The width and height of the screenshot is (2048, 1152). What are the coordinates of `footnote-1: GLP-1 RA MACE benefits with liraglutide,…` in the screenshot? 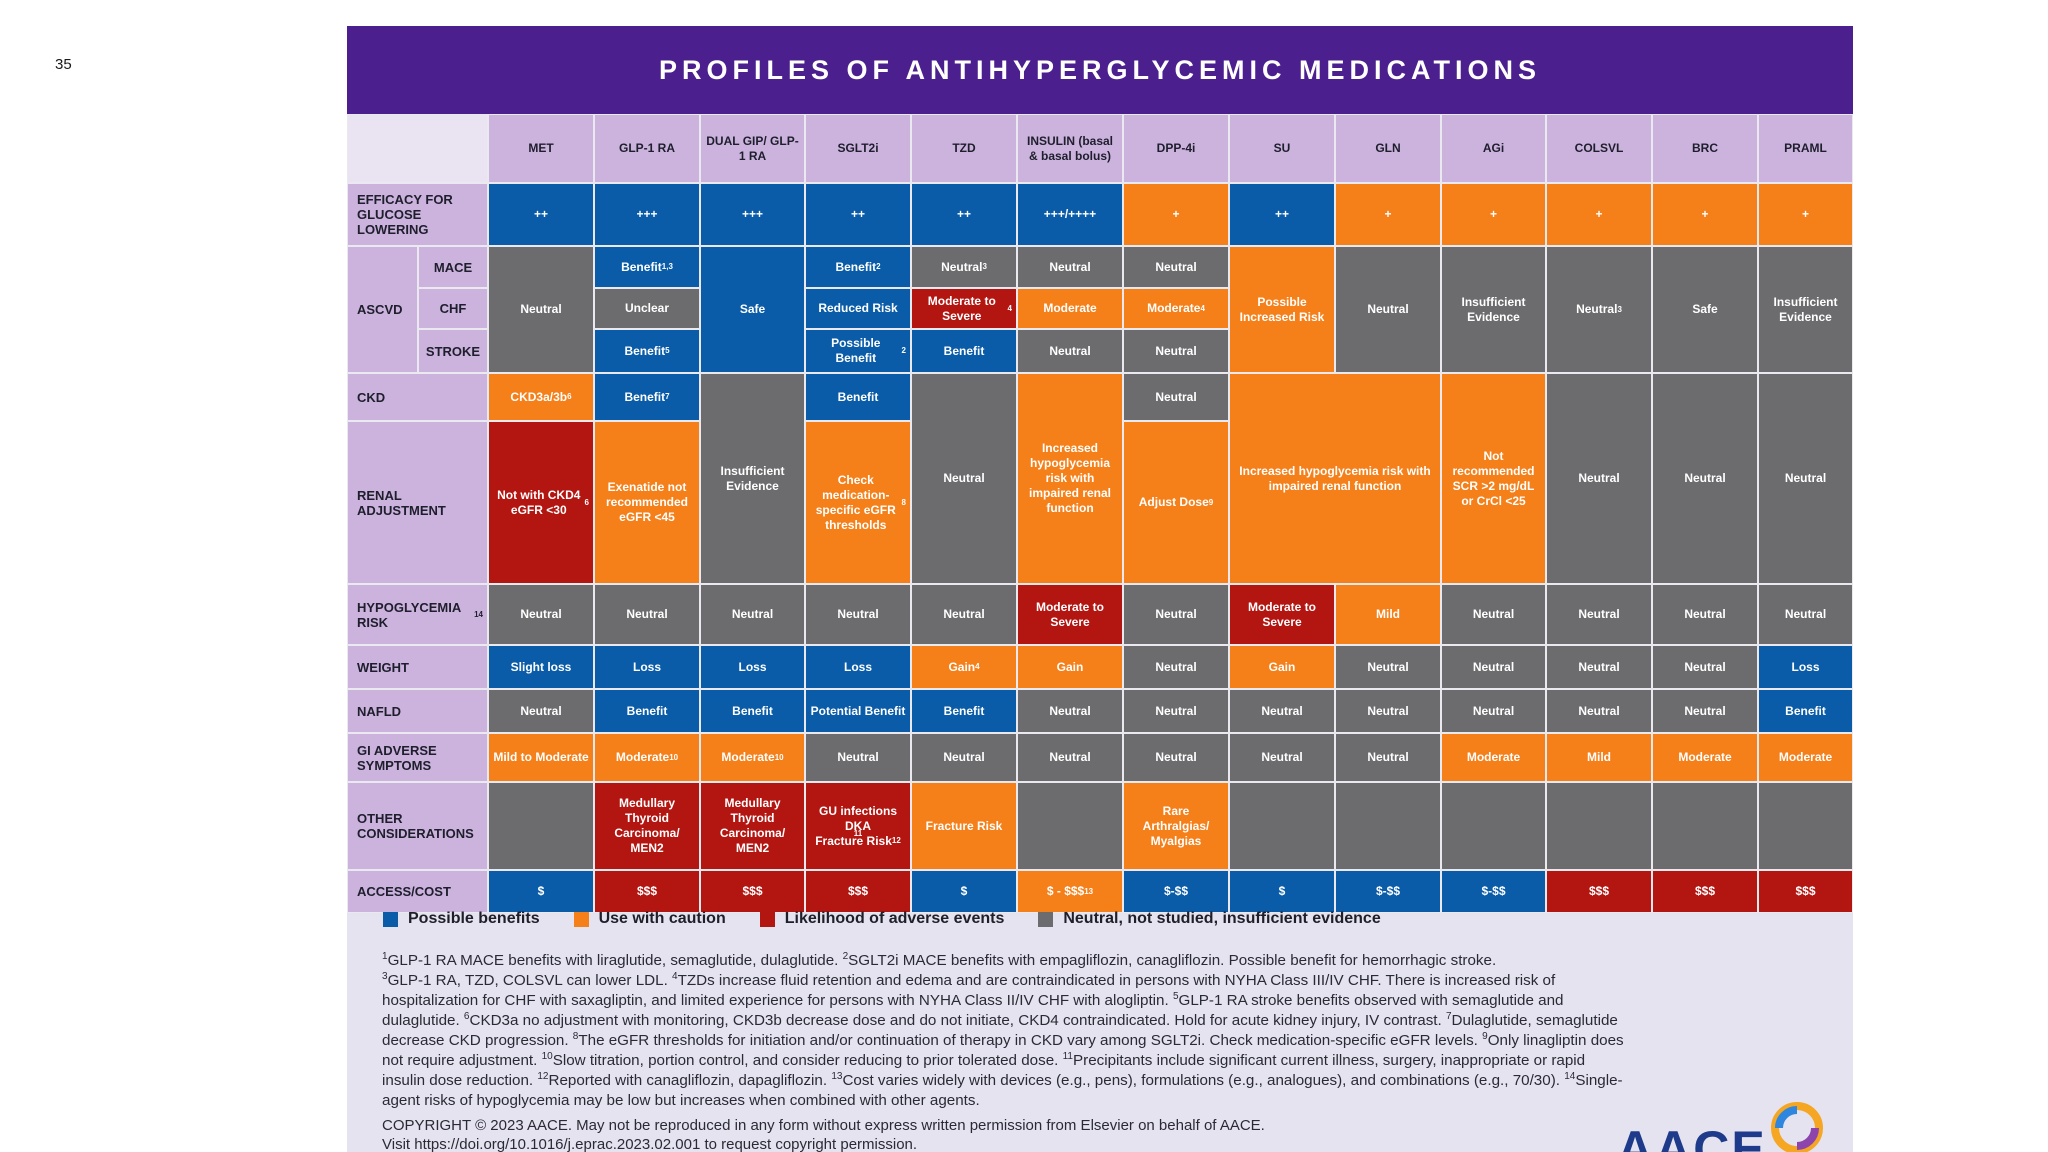 It's located at (615, 960).